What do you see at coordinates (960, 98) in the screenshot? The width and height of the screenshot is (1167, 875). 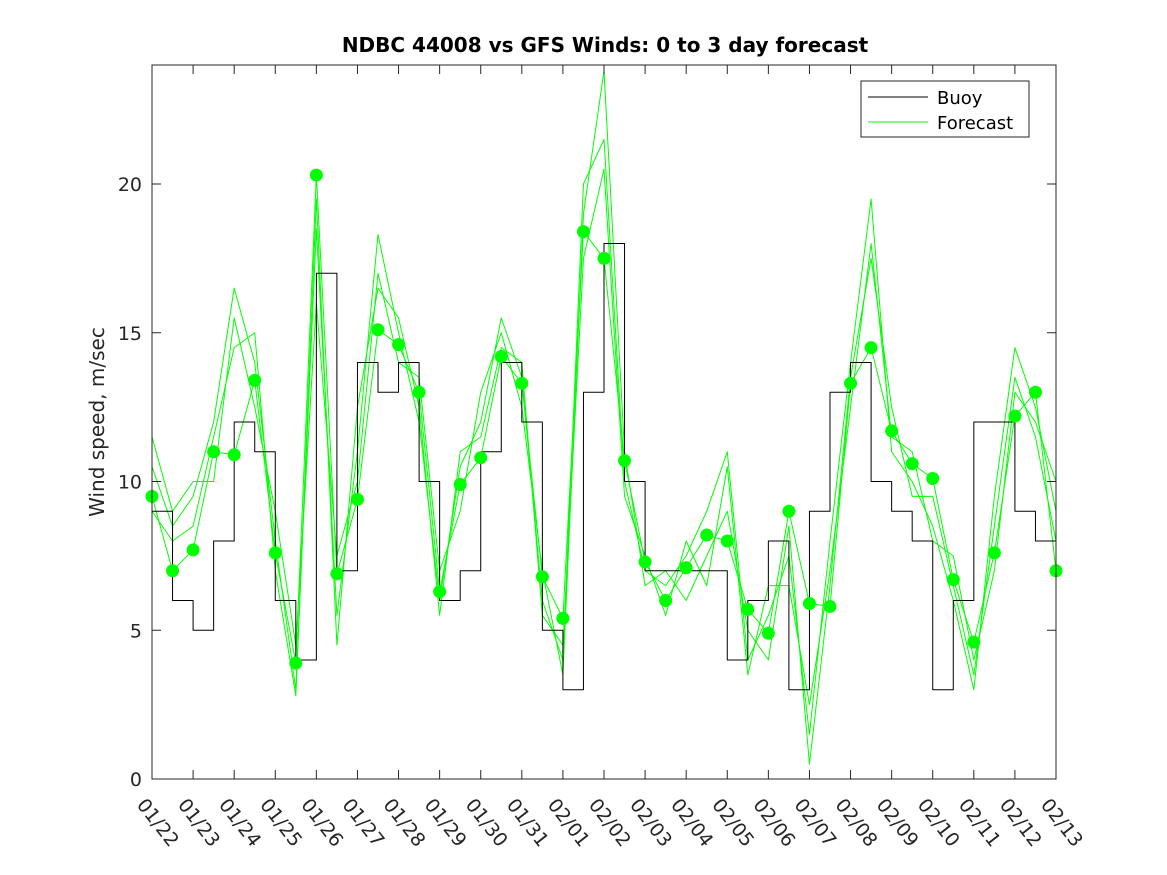 I see `legend-label-buoy: Buoy` at bounding box center [960, 98].